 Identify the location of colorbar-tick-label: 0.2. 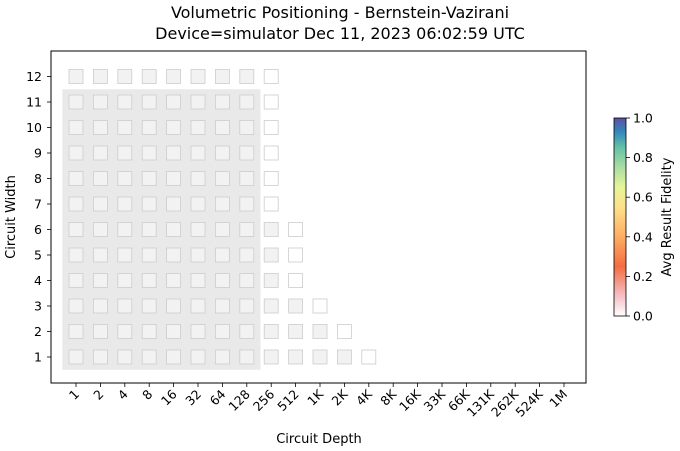
(643, 276).